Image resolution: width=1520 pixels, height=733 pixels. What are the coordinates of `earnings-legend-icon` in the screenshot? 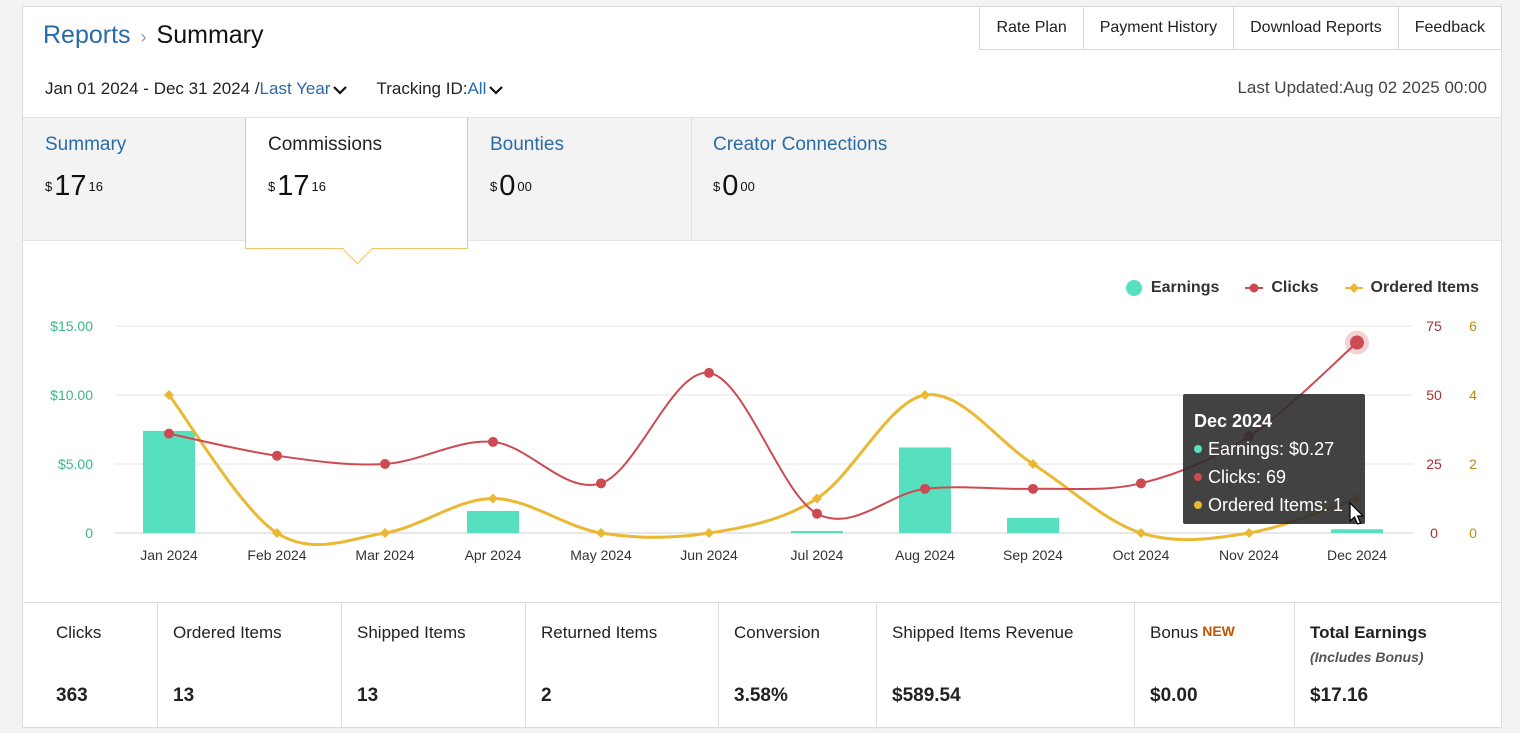 It's located at (1133, 288).